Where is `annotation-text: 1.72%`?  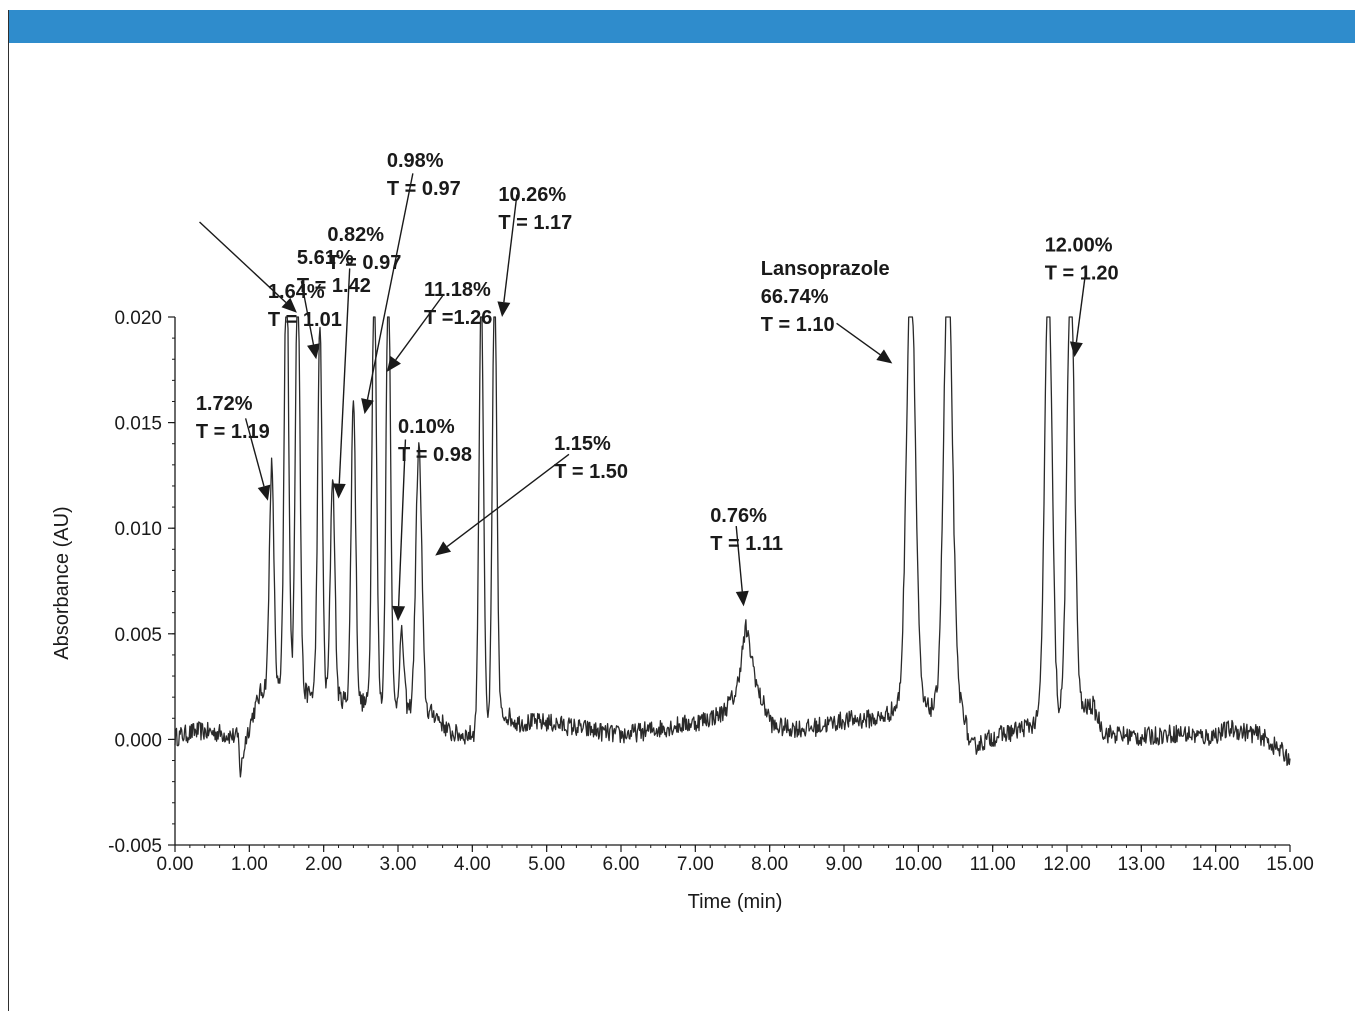
annotation-text: 1.72% is located at coordinates (224, 404).